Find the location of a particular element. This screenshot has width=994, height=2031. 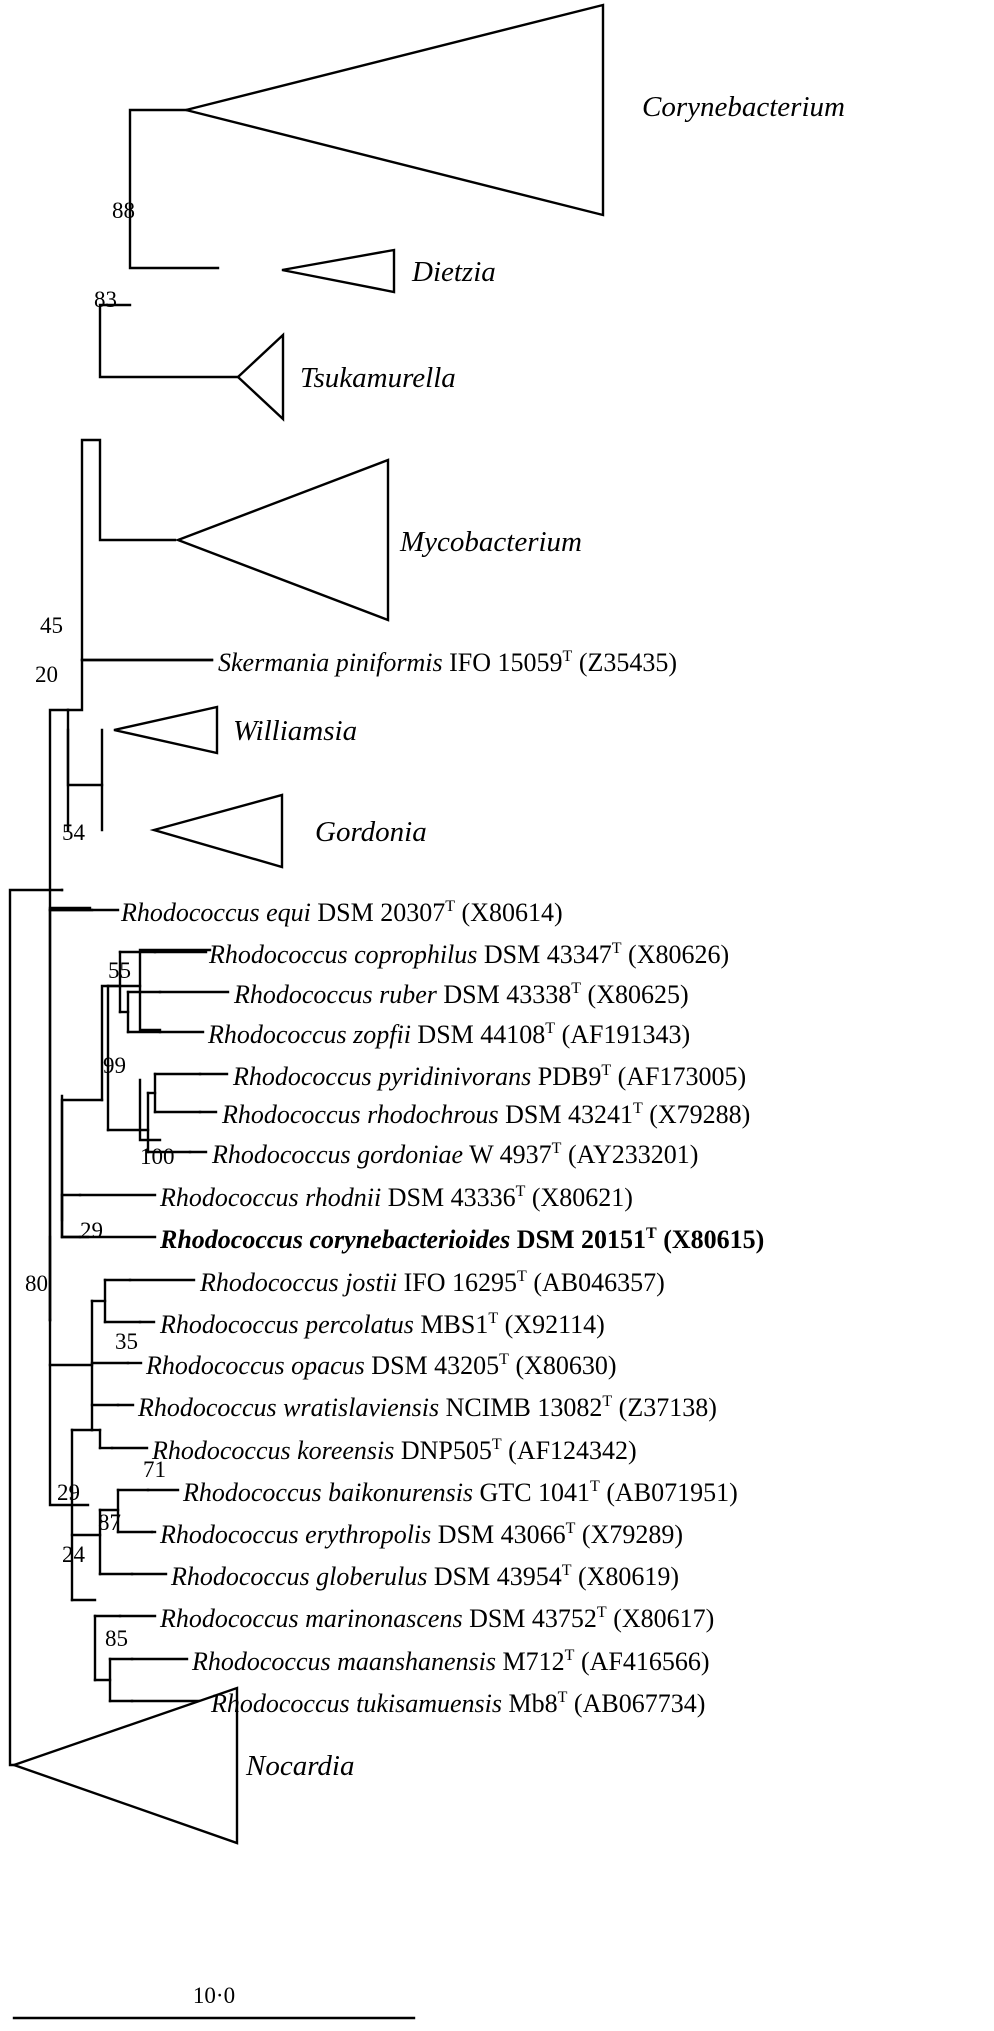

taxon-strain: IFO 15059 is located at coordinates (503, 662).